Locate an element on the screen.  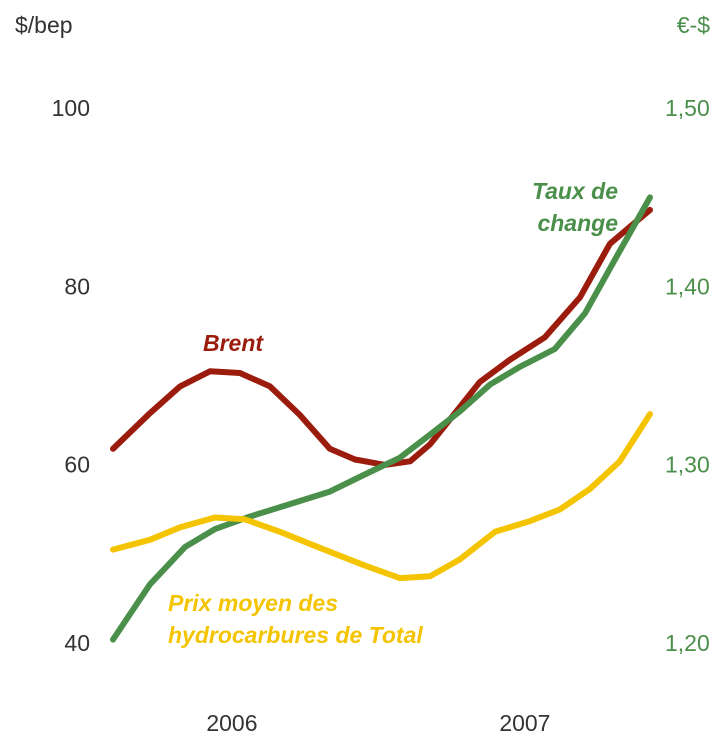
y2-tick-label: 1,30 is located at coordinates (687, 465).